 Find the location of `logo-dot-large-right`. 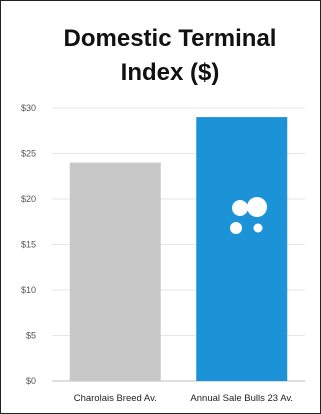

logo-dot-large-right is located at coordinates (257, 207).